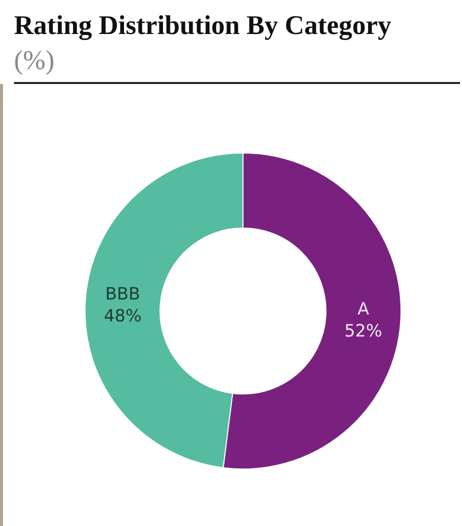  I want to click on slice-label: A, so click(363, 310).